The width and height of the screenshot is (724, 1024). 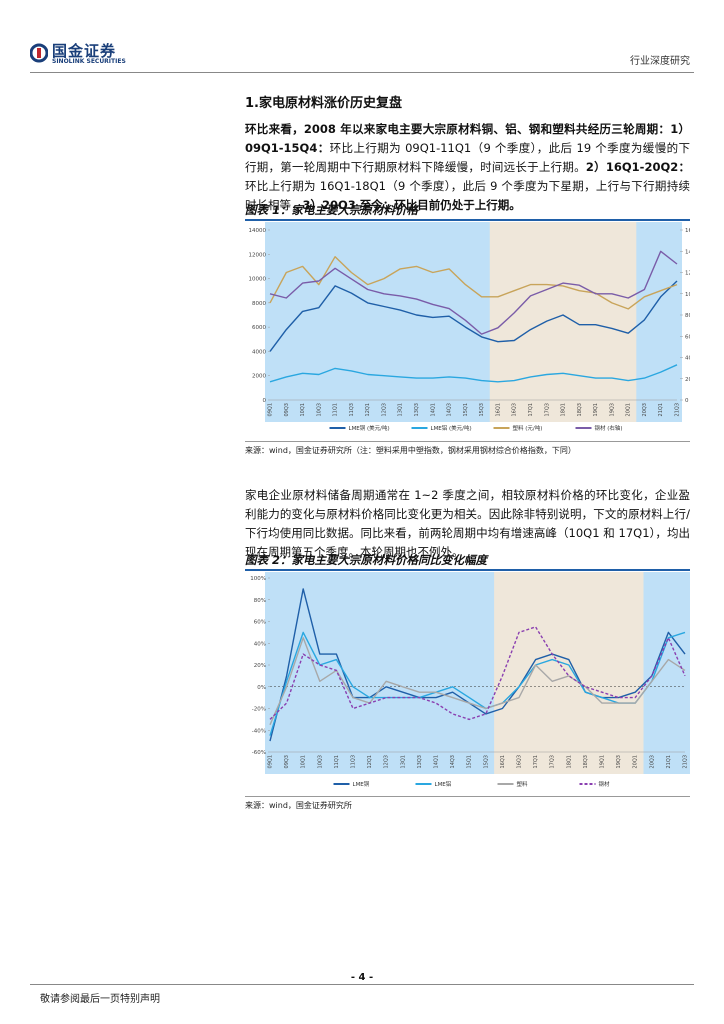 I want to click on logo-icon, so click(x=39, y=53).